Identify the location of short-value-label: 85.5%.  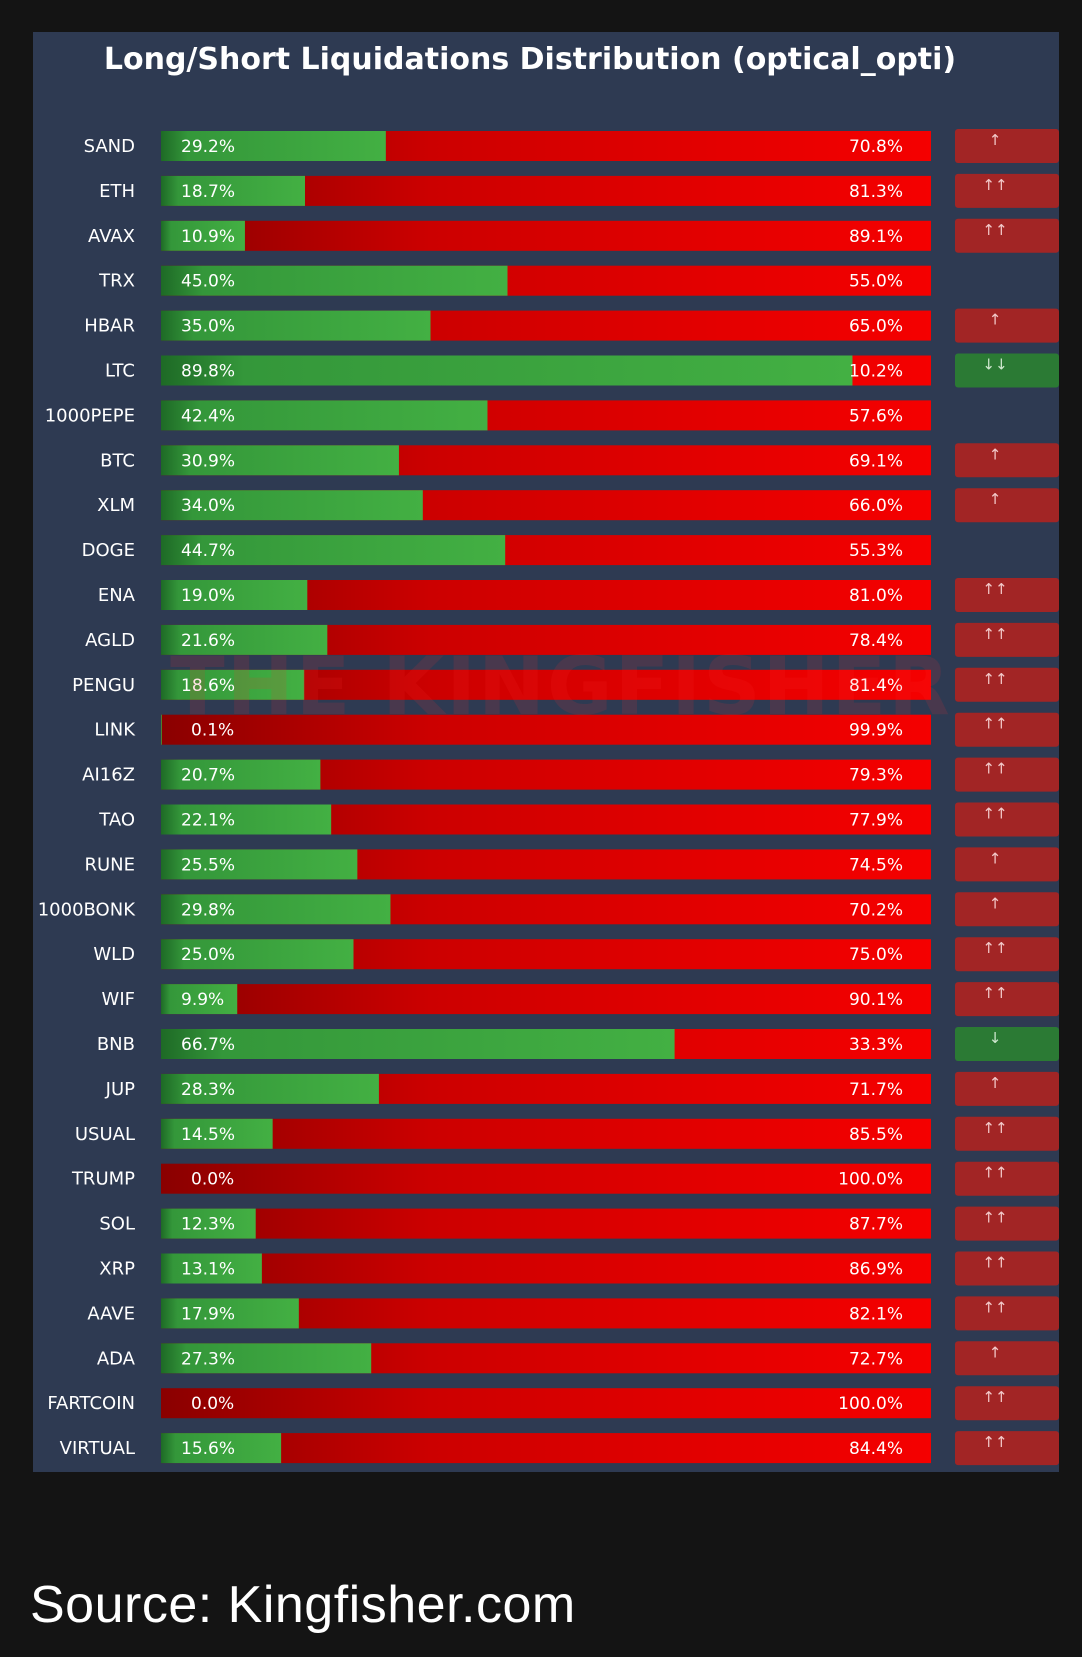
(876, 1135).